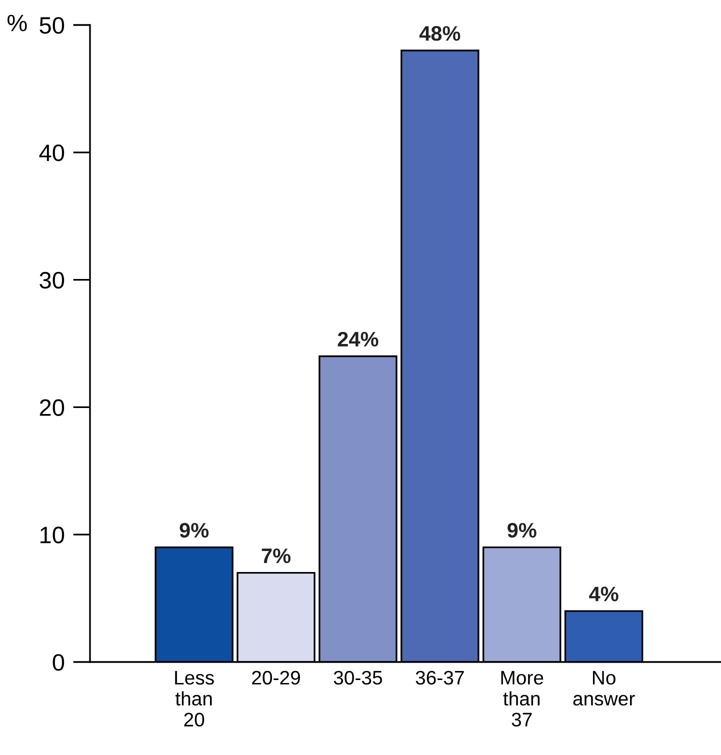  Describe the element at coordinates (52, 280) in the screenshot. I see `y-tick-label: 30` at that location.